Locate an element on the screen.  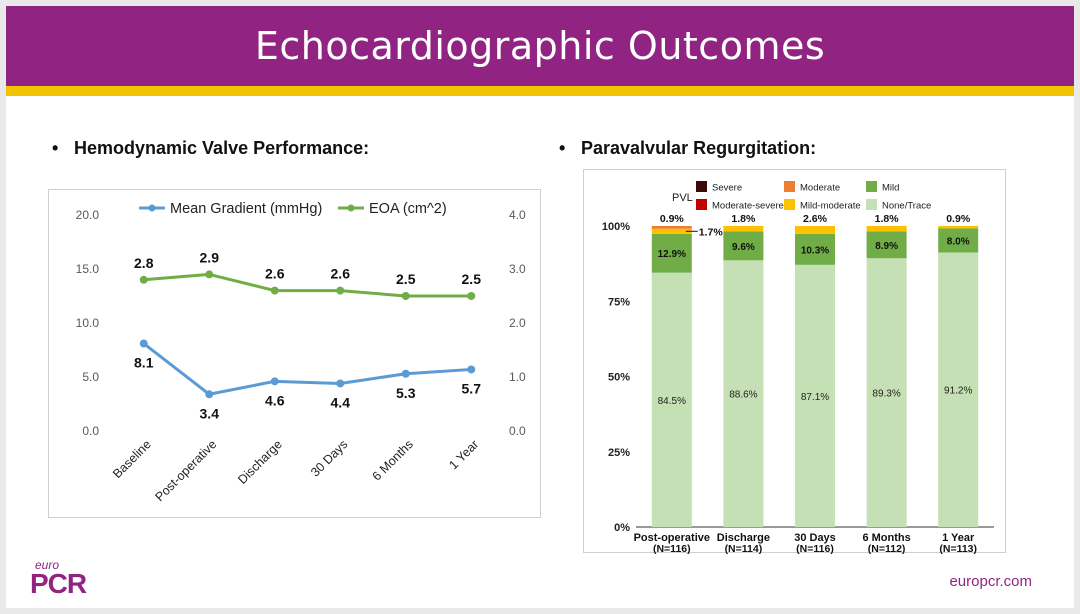
legend-label: Mild-moderate is located at coordinates (830, 206).